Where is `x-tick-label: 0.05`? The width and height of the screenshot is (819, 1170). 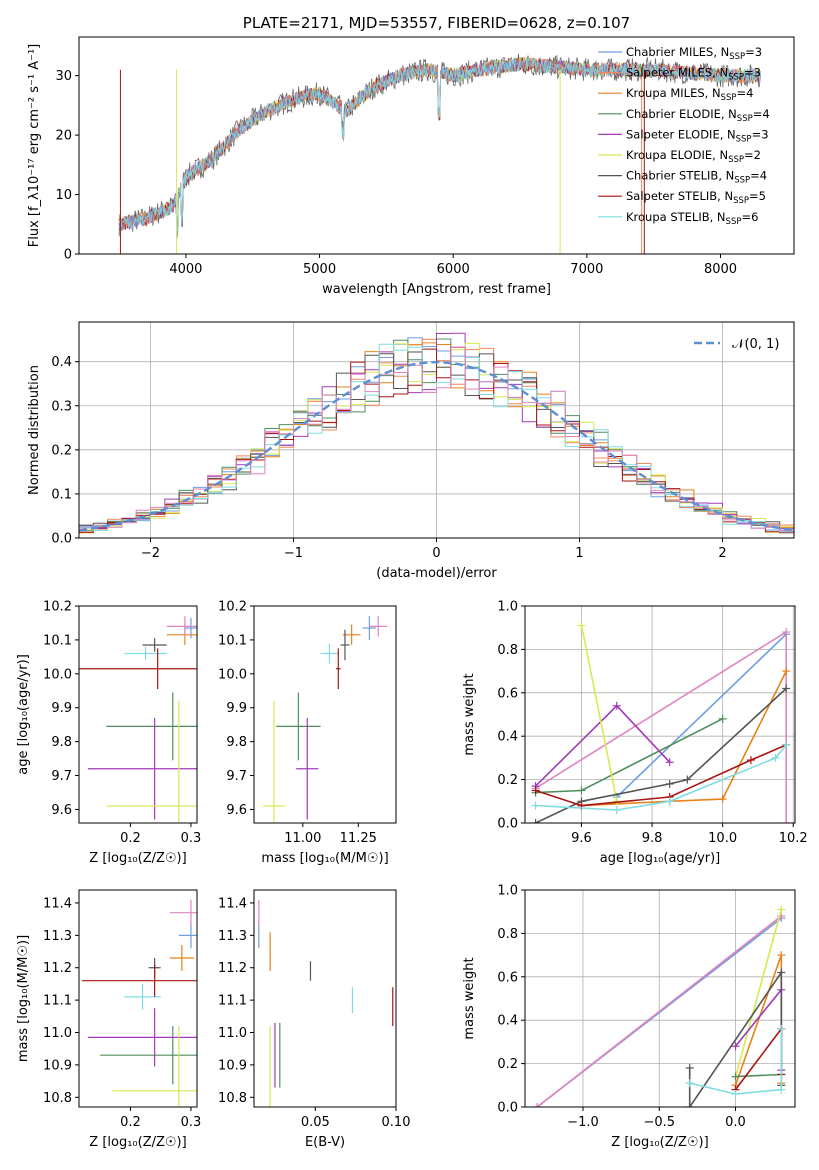
x-tick-label: 0.05 is located at coordinates (315, 1122).